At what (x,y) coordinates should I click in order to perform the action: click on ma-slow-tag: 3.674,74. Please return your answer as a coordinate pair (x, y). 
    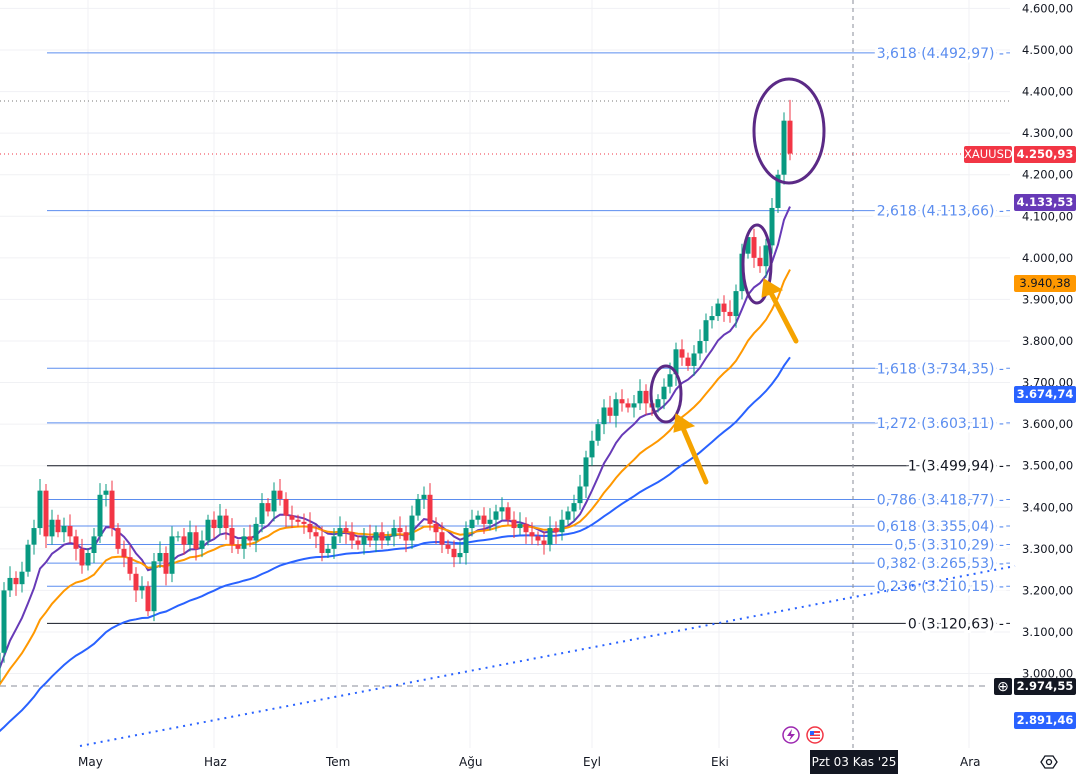
    Looking at the image, I should click on (1045, 394).